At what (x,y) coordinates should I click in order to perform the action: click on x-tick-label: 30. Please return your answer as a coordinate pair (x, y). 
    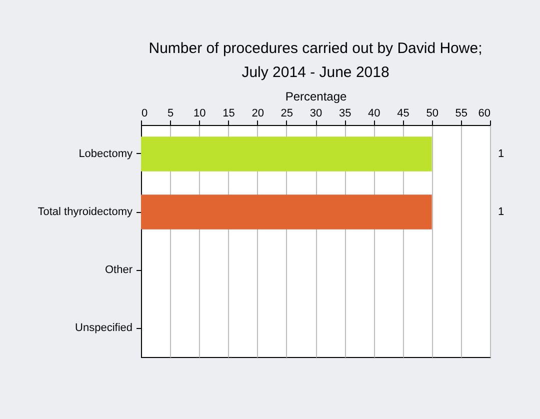
    Looking at the image, I should click on (316, 114).